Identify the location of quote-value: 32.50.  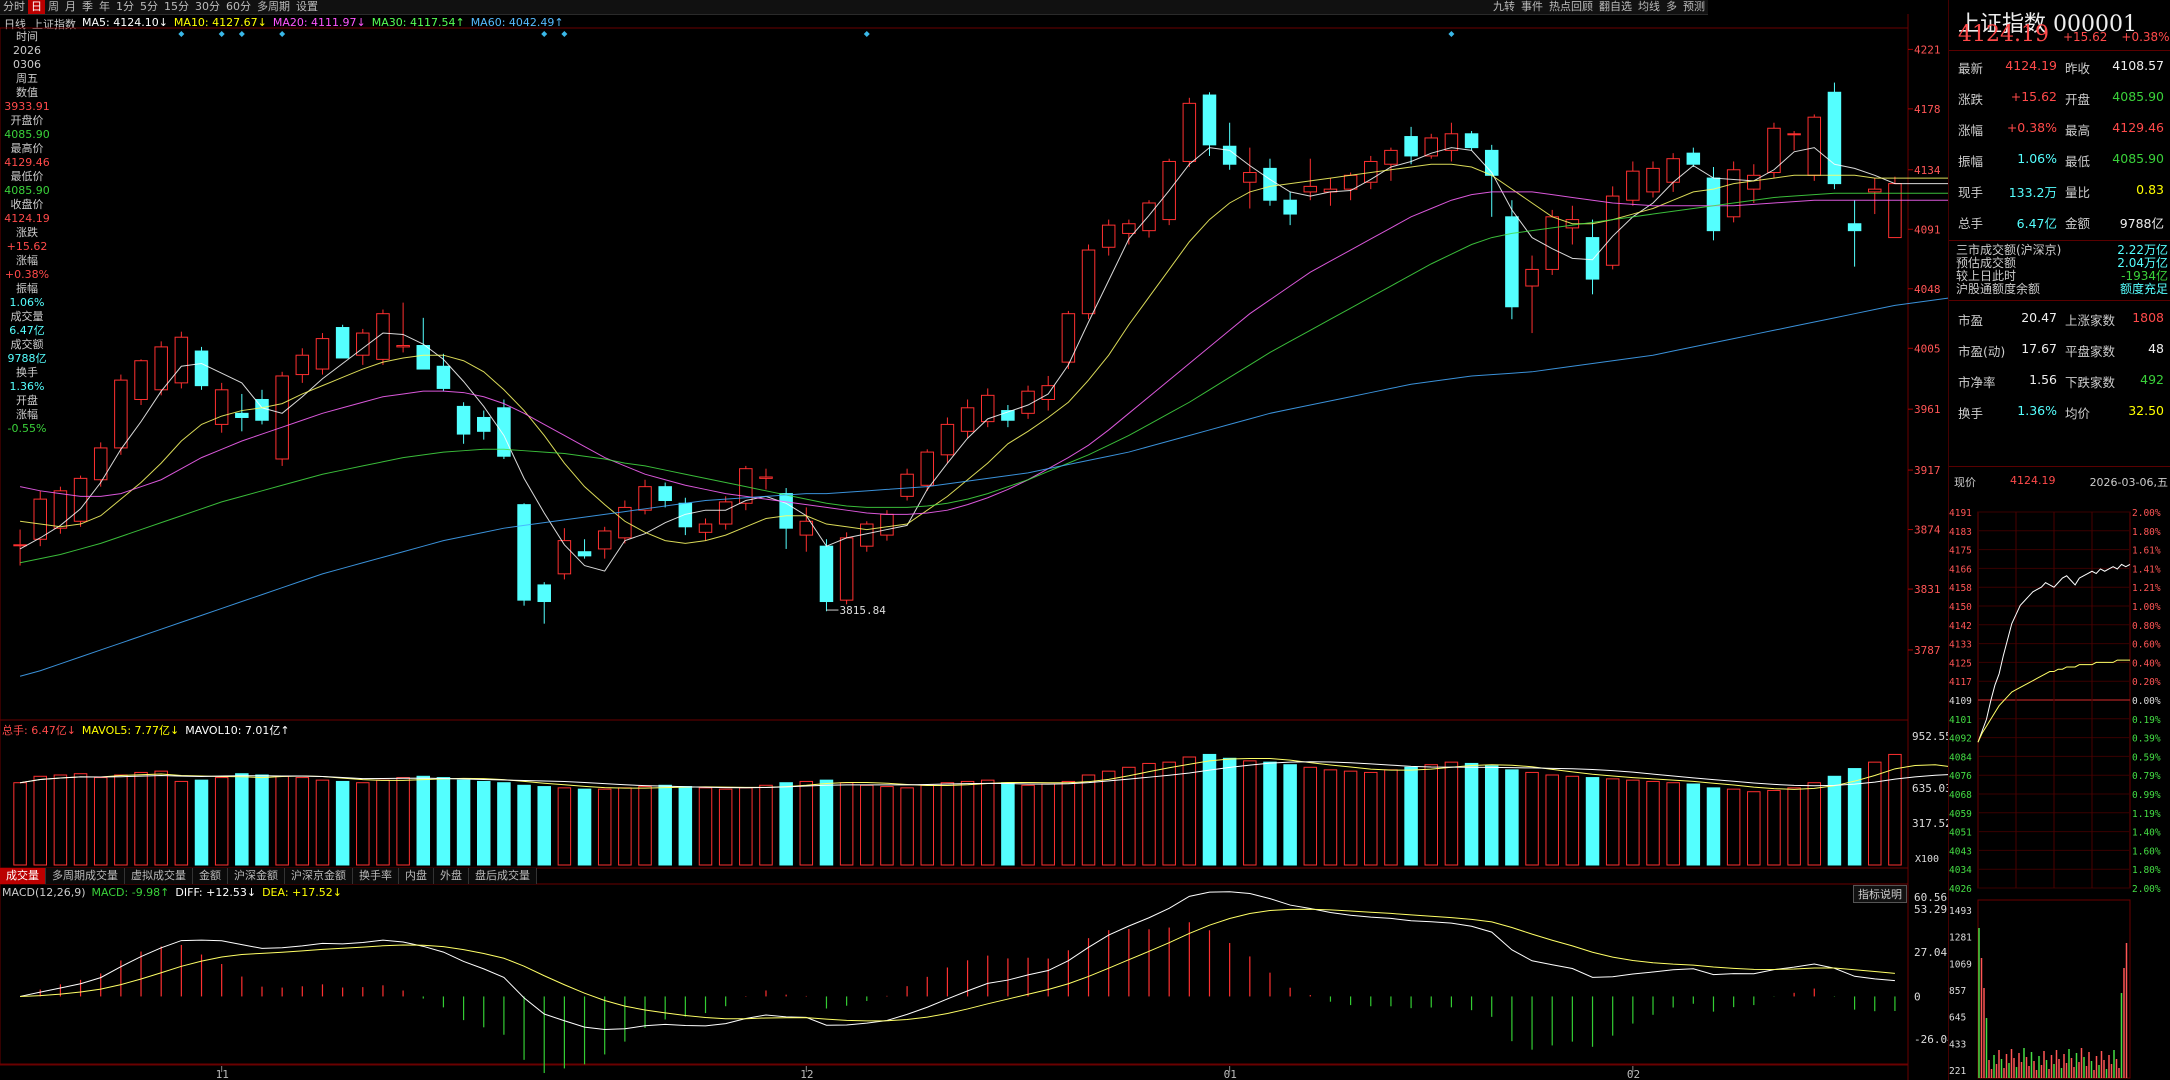
(2146, 410).